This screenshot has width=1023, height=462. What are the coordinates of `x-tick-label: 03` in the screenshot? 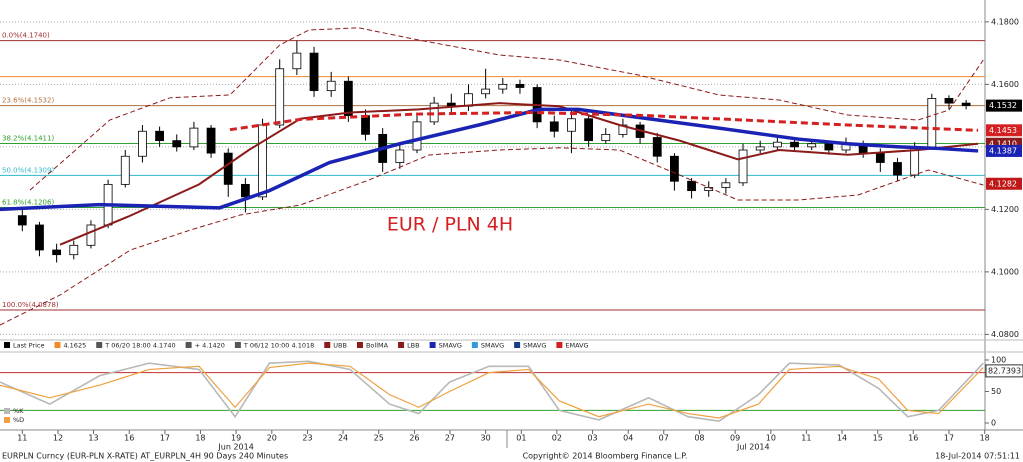 It's located at (592, 438).